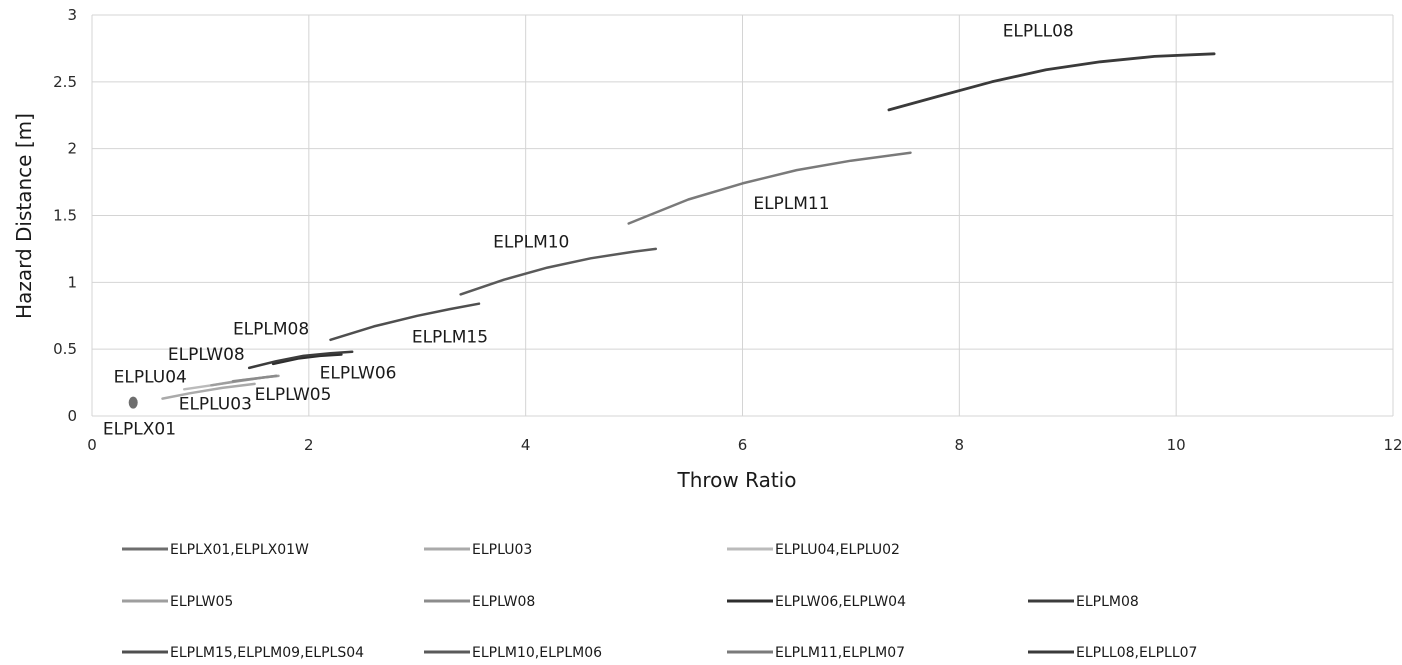 The width and height of the screenshot is (1402, 665). Describe the element at coordinates (526, 445) in the screenshot. I see `x-tick-label: 4` at that location.